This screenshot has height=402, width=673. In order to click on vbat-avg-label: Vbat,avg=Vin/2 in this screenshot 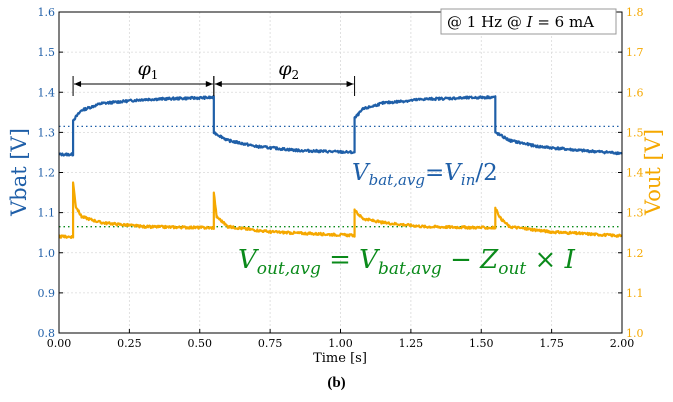, I will do `click(425, 174)`.